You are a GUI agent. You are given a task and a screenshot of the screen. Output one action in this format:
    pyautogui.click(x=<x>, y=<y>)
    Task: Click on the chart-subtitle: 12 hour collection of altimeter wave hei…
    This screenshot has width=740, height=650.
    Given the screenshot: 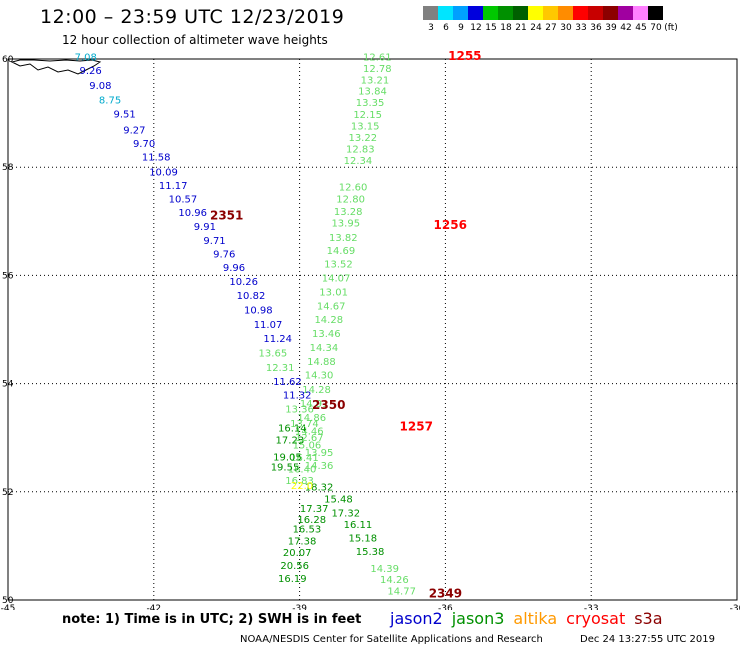 What is the action you would take?
    pyautogui.click(x=195, y=40)
    